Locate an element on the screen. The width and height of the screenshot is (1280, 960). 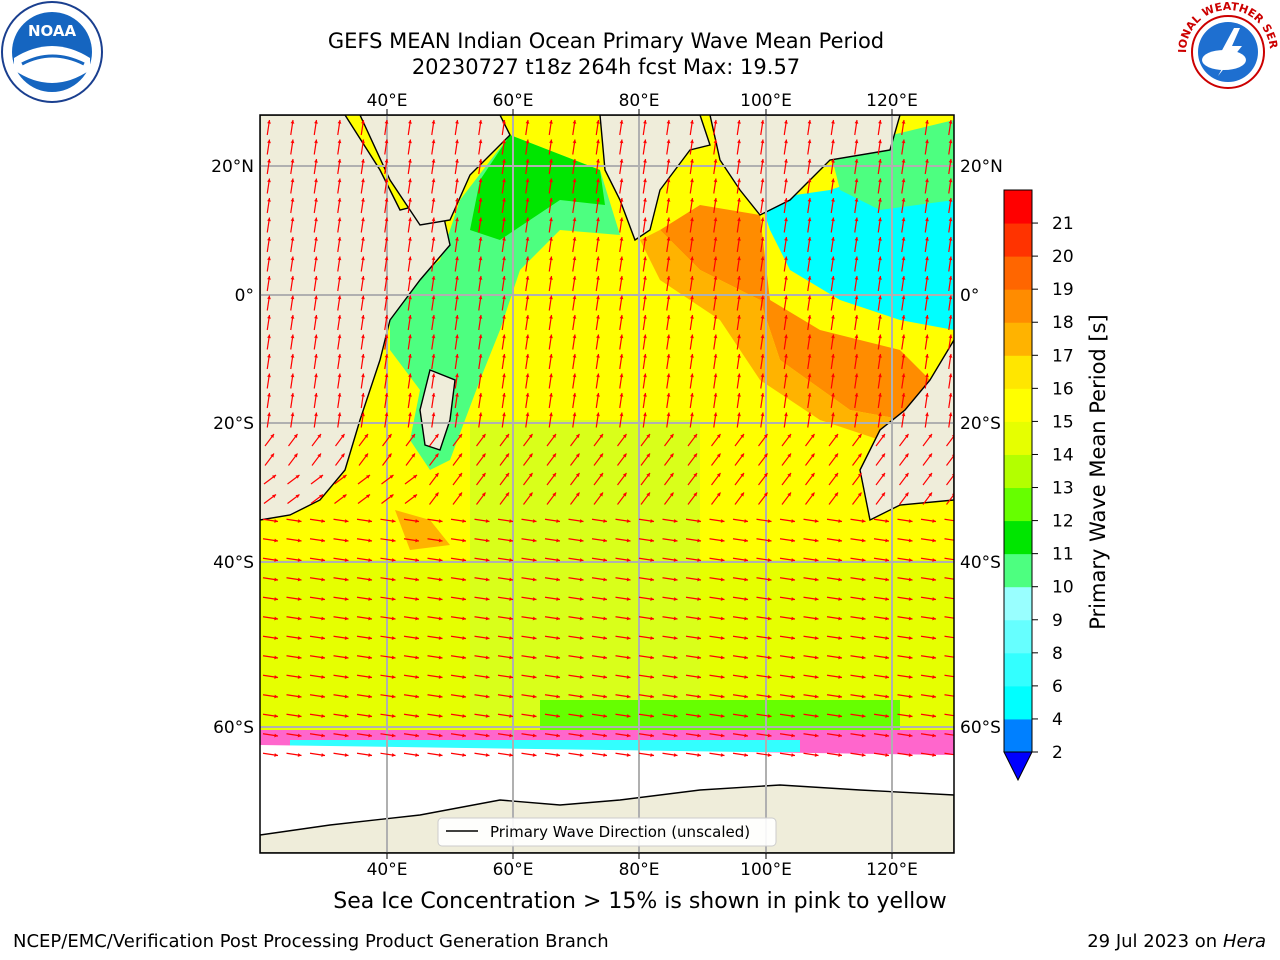
footer-date-text: 29 Jul 2023 on is located at coordinates (1155, 941).